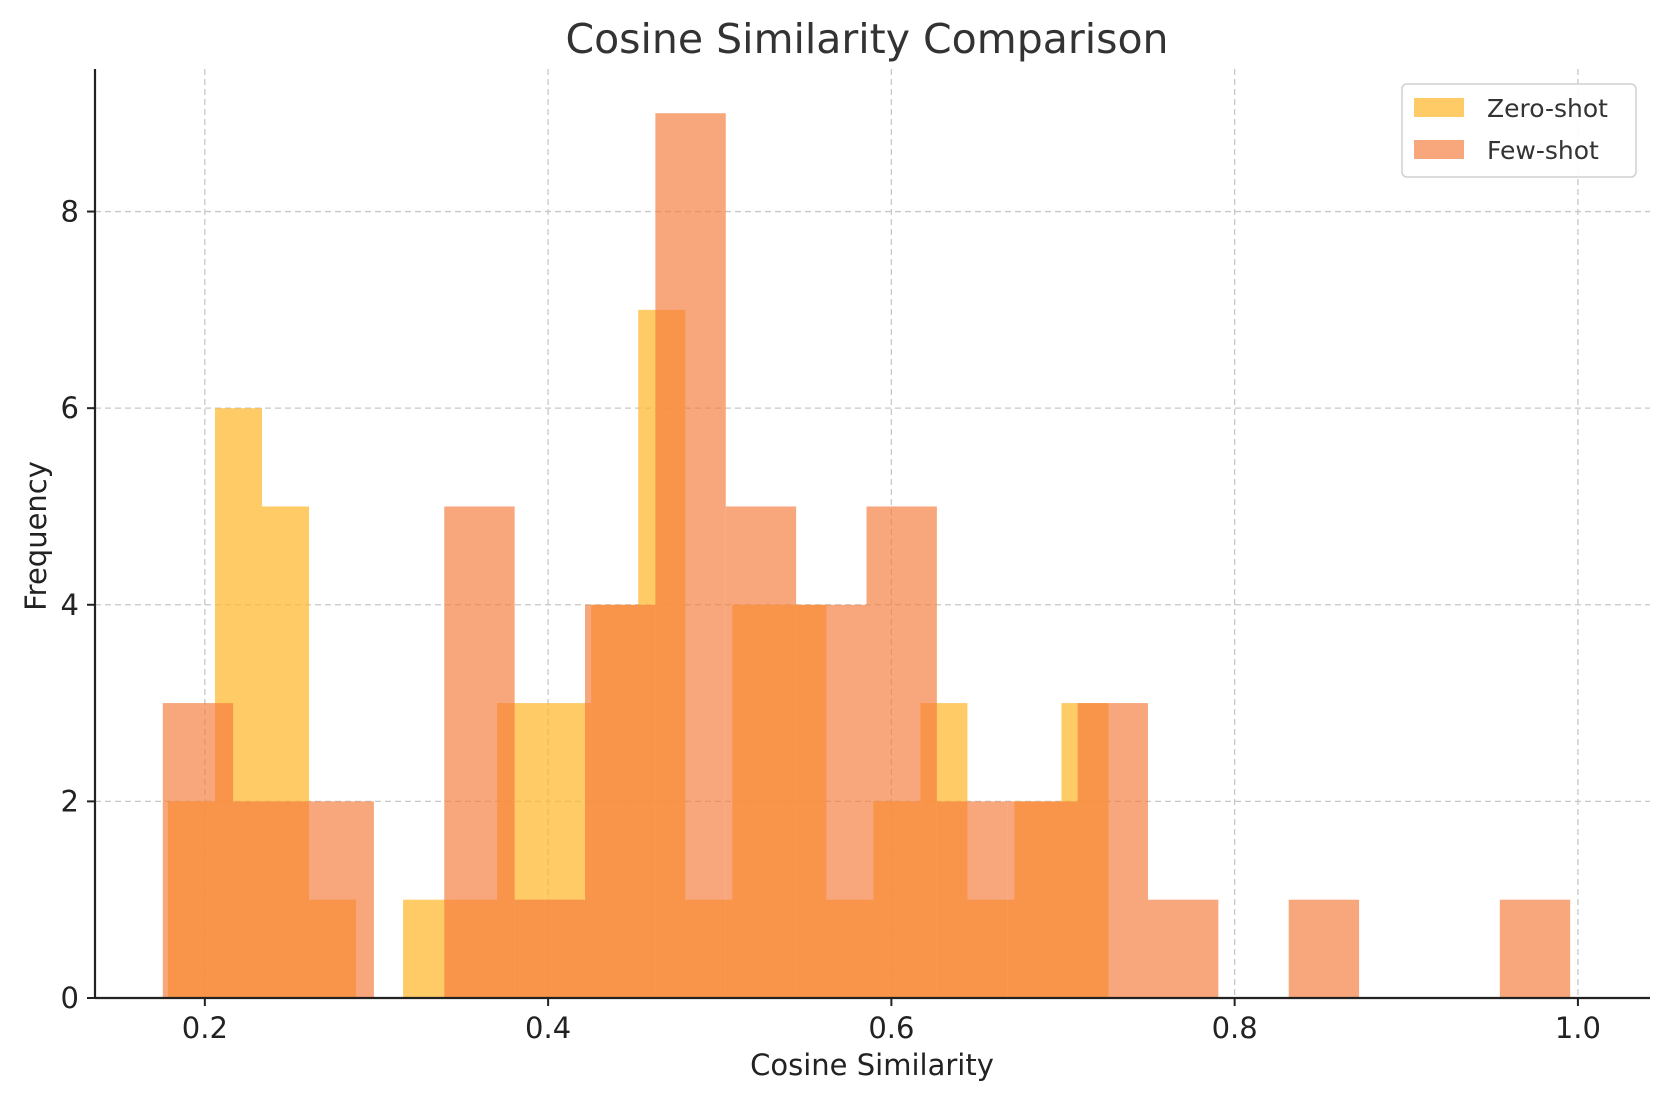  I want to click on y-tick-label: 8, so click(70, 212).